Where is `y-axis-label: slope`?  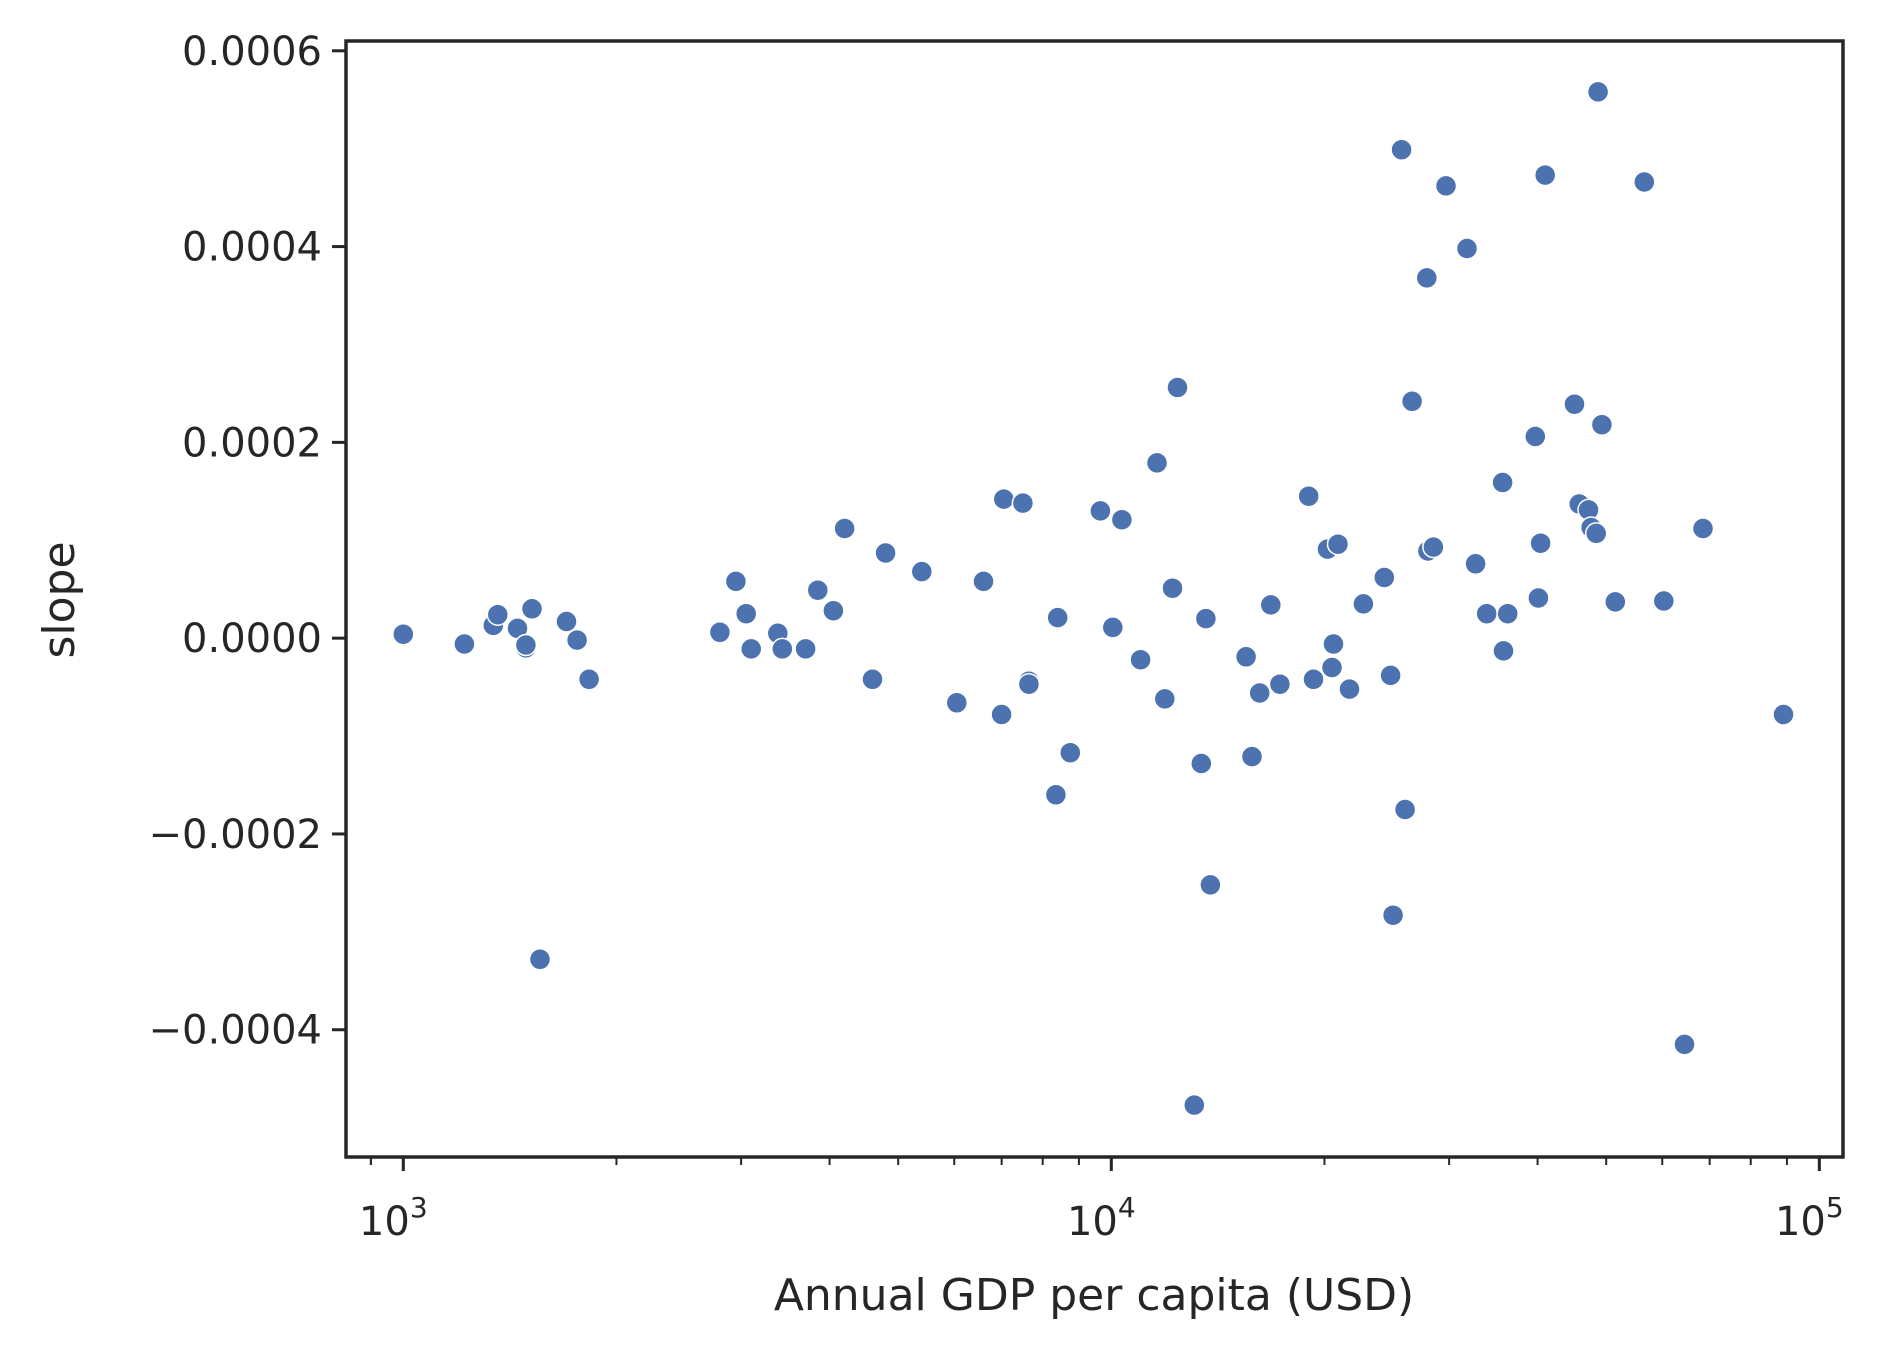
y-axis-label: slope is located at coordinates (59, 599).